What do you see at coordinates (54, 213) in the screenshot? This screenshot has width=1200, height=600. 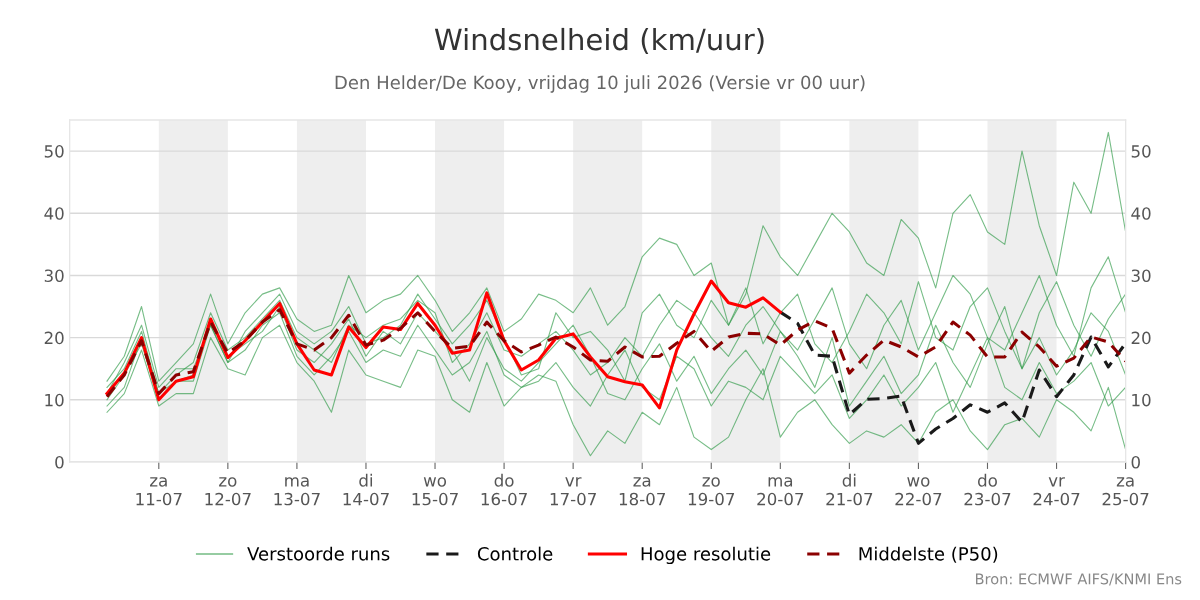 I see `y-tick-label: 40` at bounding box center [54, 213].